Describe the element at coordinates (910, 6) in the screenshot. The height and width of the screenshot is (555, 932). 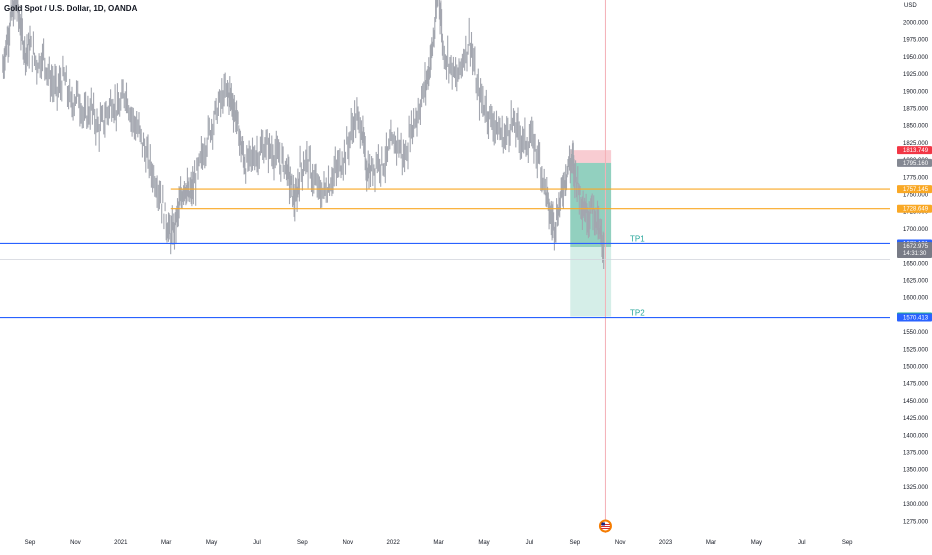
I see `currency-label: USD` at that location.